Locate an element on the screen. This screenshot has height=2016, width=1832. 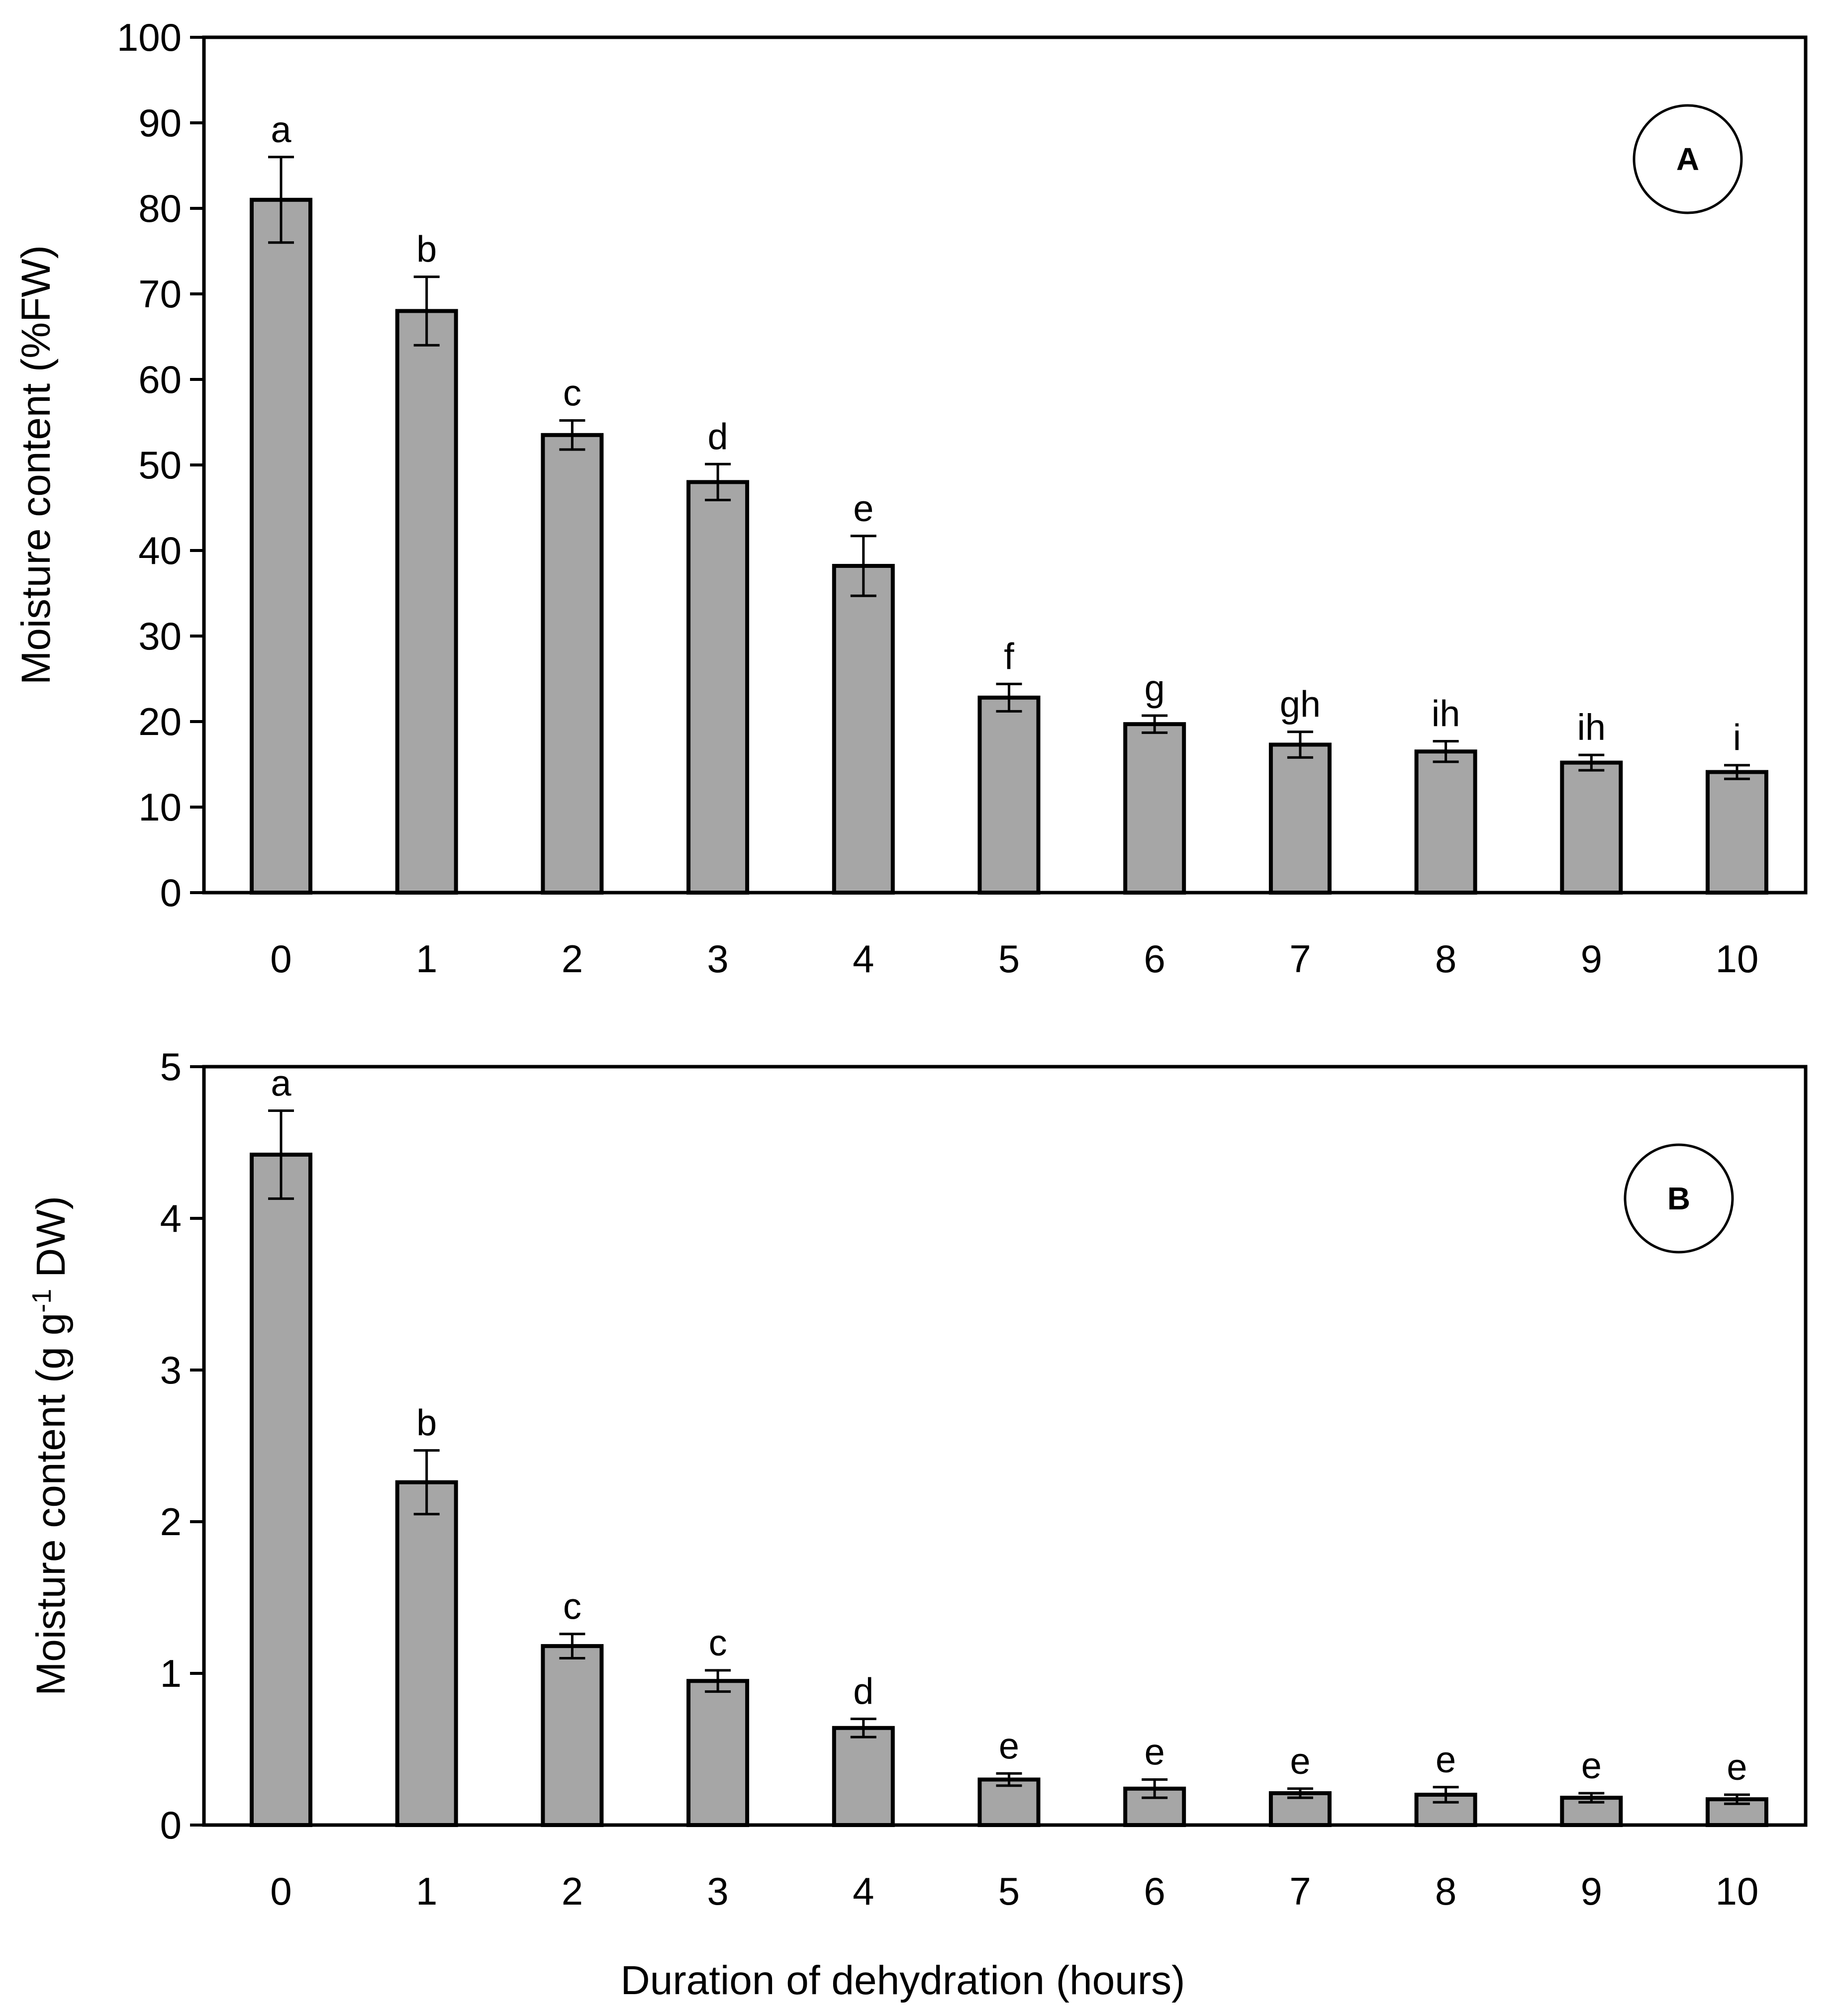
panel-a-label: A is located at coordinates (1687, 159).